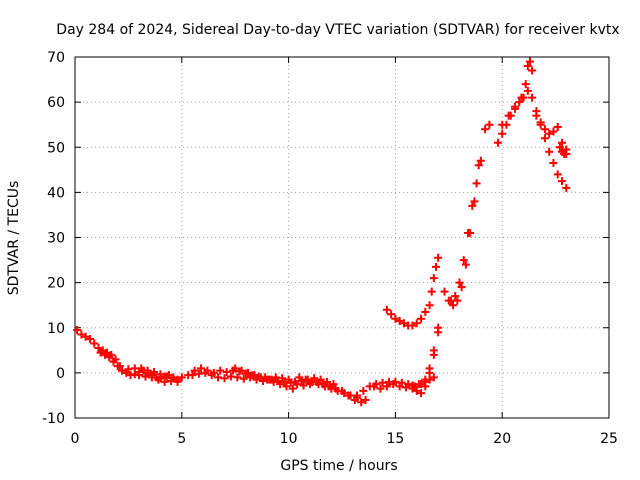  What do you see at coordinates (56, 193) in the screenshot?
I see `y-tick-label: 40` at bounding box center [56, 193].